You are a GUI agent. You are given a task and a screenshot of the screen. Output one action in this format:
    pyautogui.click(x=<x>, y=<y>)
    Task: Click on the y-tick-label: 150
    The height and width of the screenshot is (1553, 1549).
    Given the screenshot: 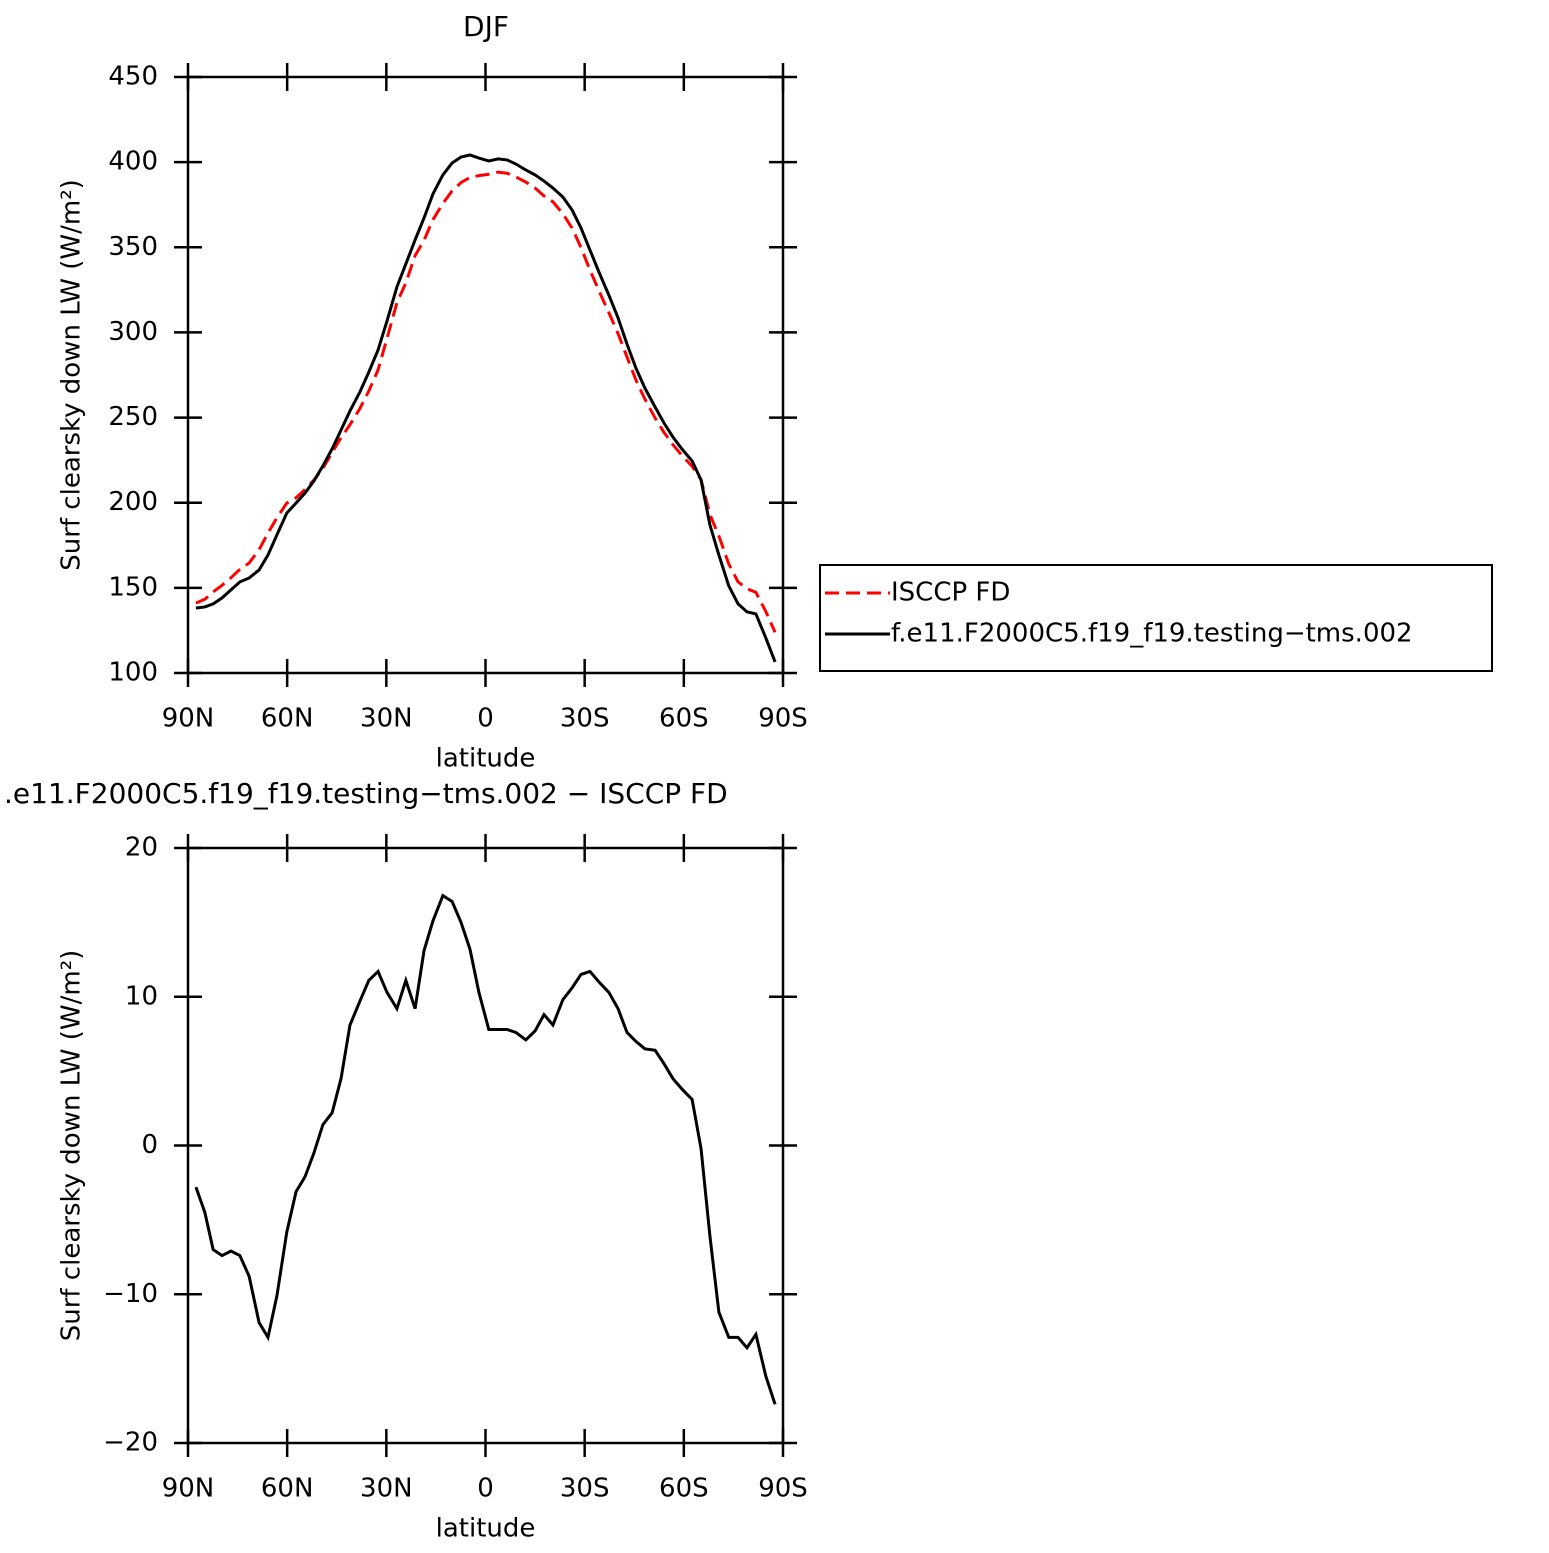 What is the action you would take?
    pyautogui.click(x=133, y=587)
    